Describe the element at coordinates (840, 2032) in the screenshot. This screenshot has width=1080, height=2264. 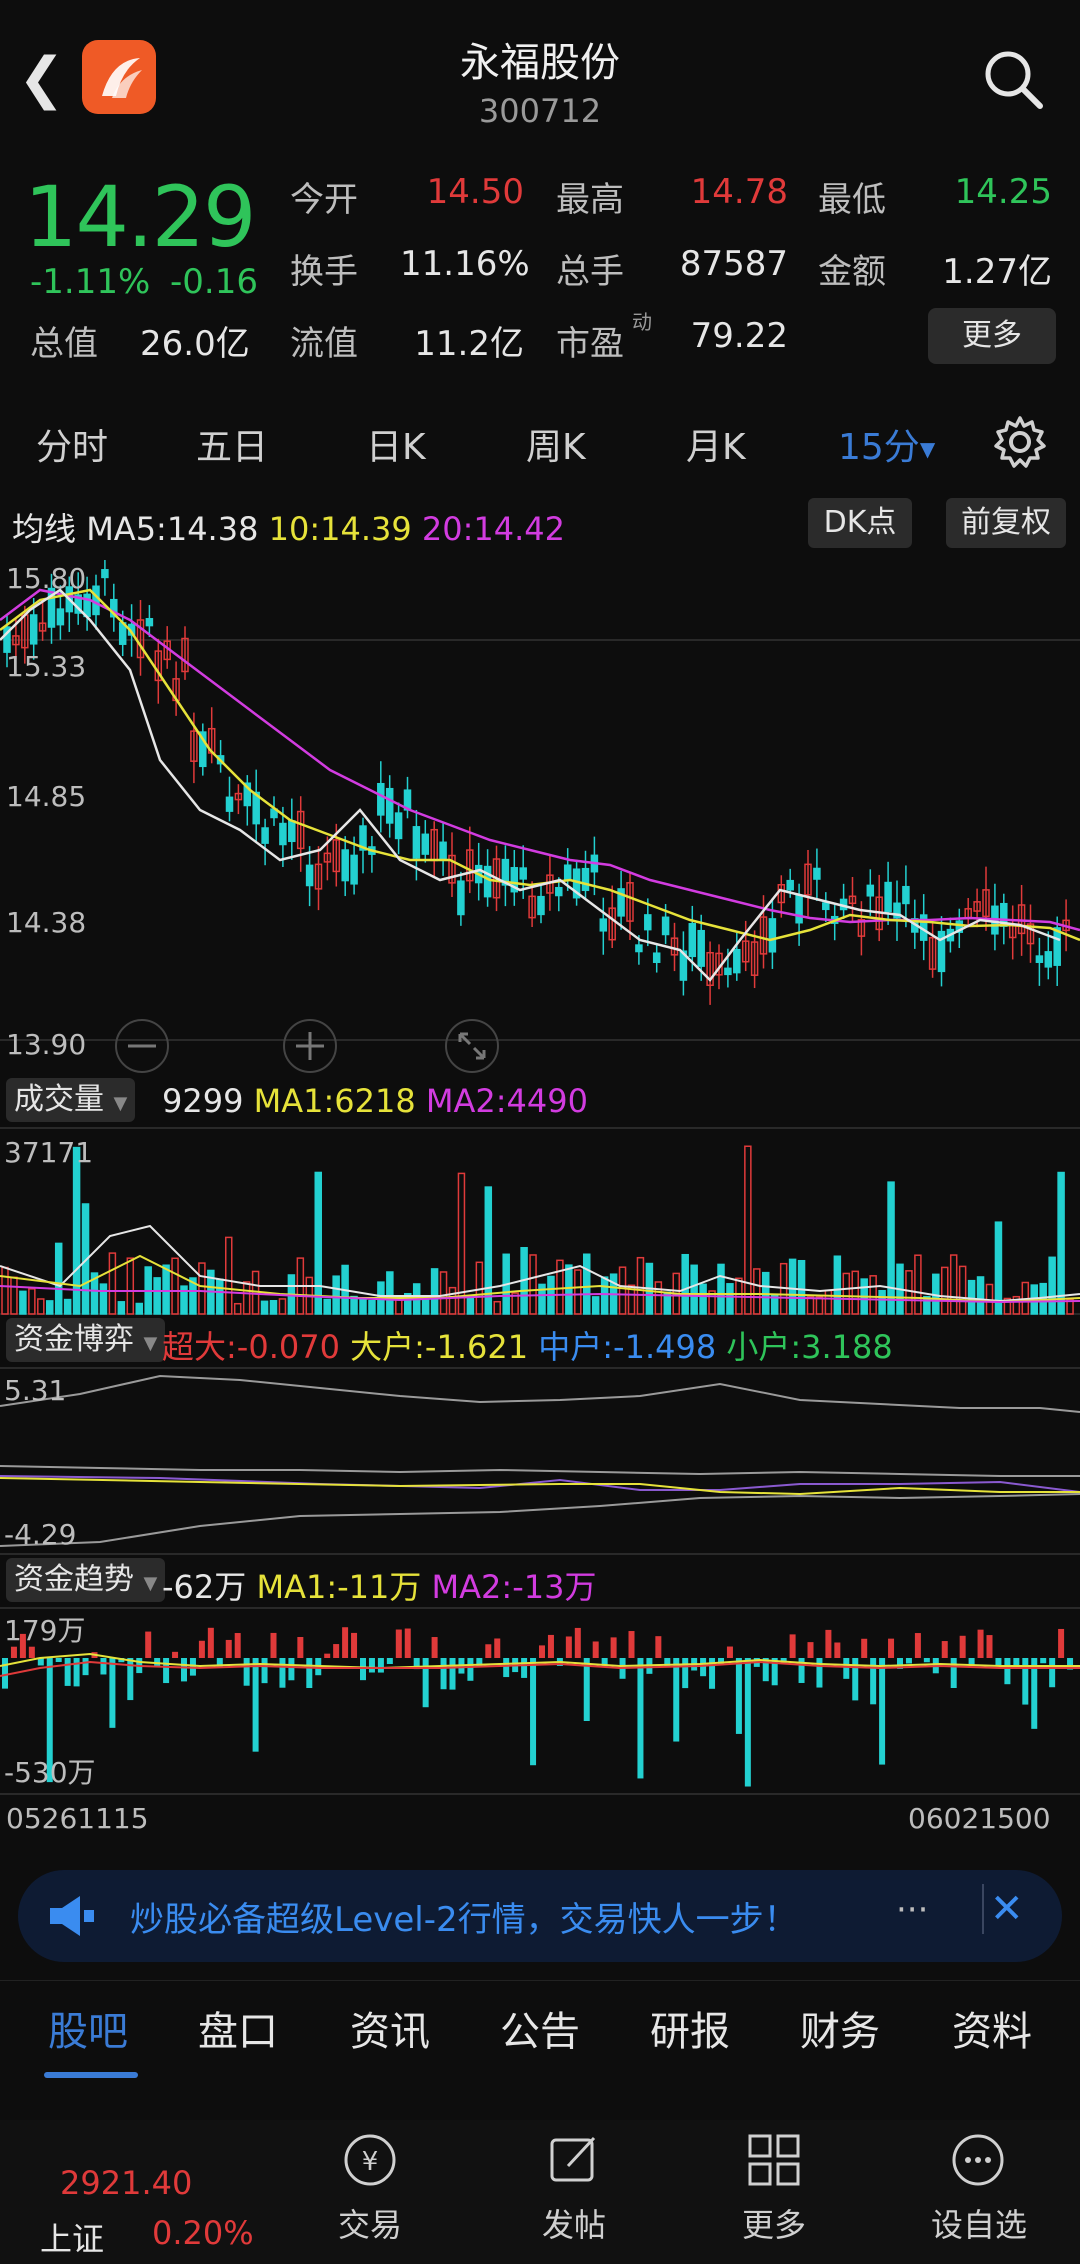
I see `tab-financials: 财务` at that location.